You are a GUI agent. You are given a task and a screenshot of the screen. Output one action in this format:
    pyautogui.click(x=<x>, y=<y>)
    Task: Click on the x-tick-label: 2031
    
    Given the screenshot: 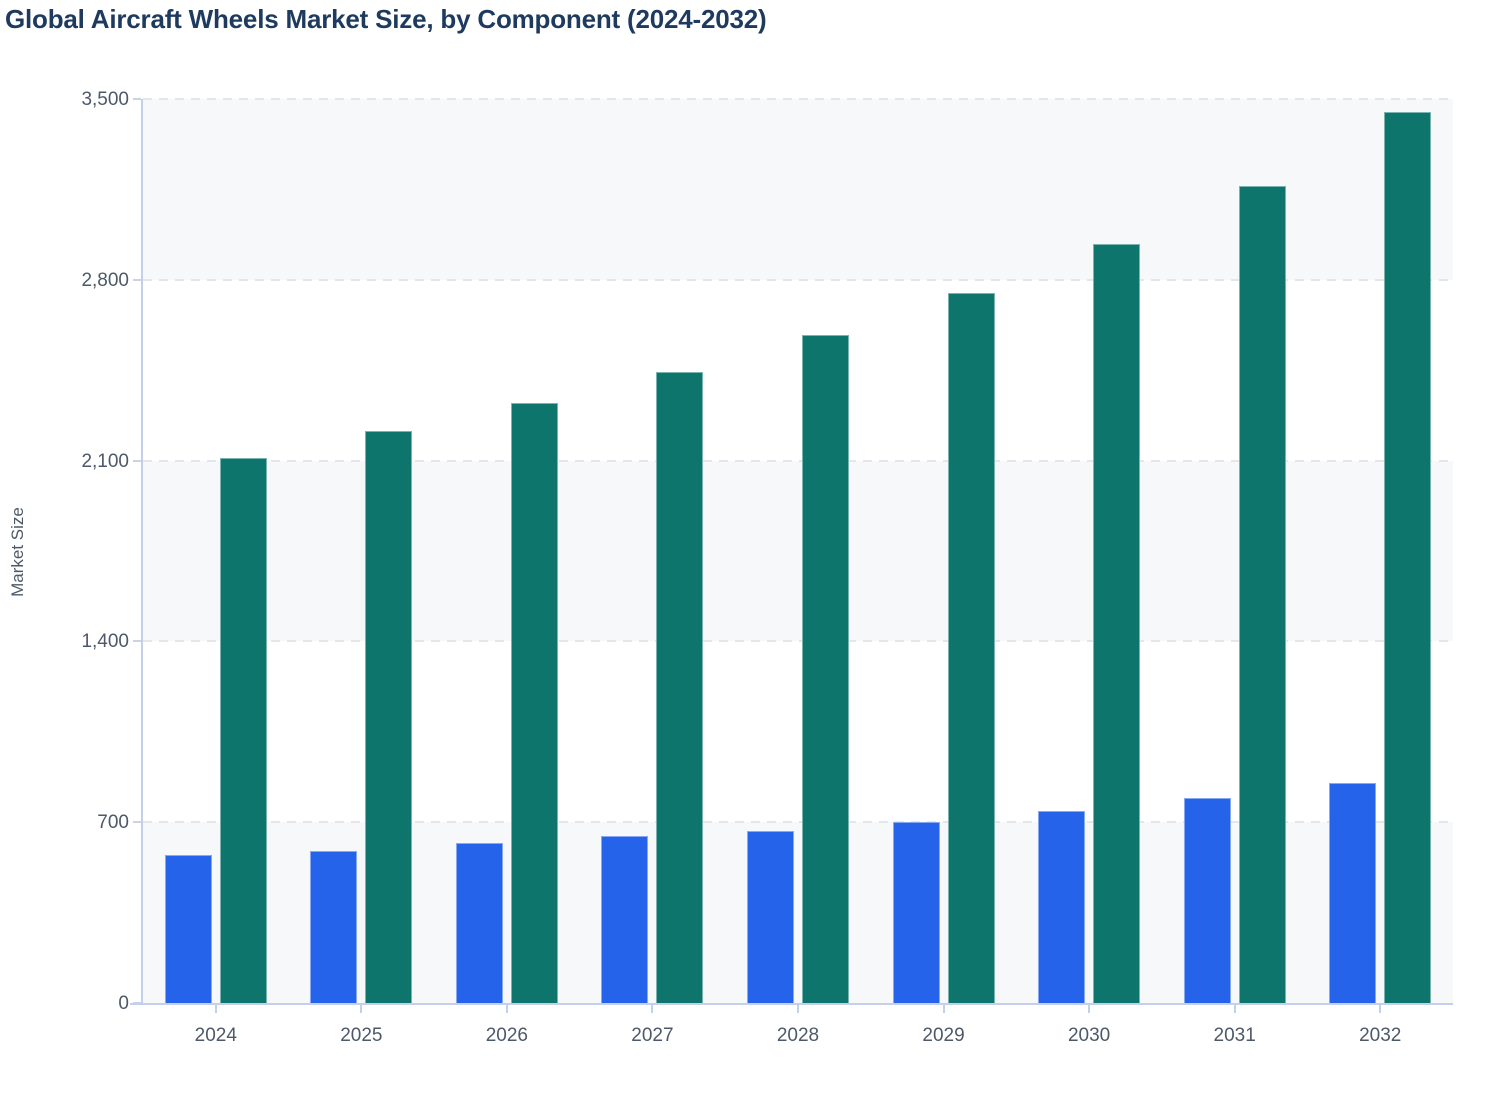 What is the action you would take?
    pyautogui.click(x=1234, y=1035)
    